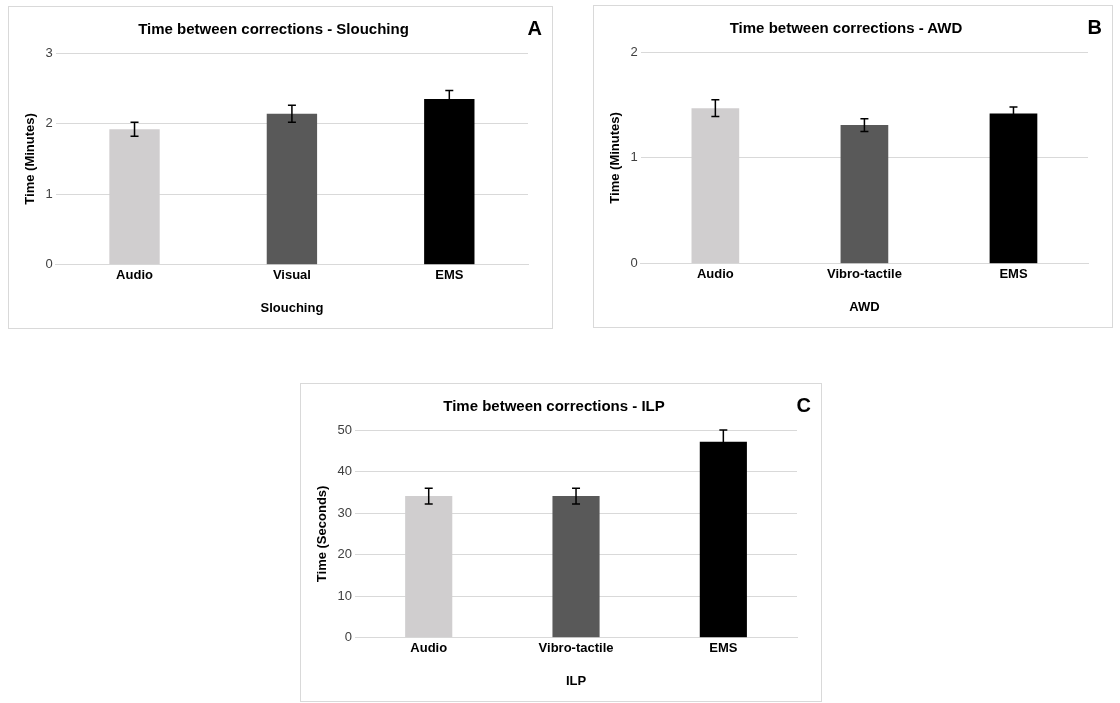  Describe the element at coordinates (345, 512) in the screenshot. I see `y-tick-label: 30` at that location.